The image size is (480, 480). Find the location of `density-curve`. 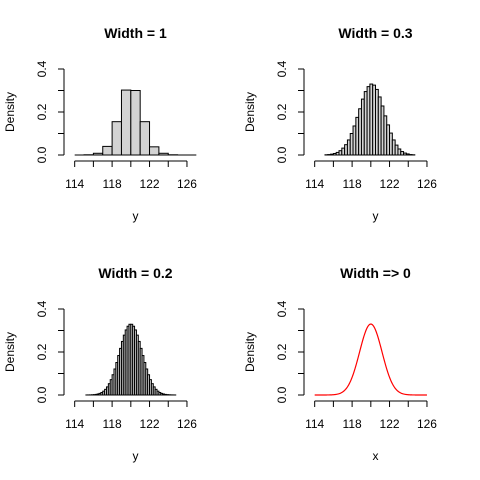

density-curve is located at coordinates (371, 359).